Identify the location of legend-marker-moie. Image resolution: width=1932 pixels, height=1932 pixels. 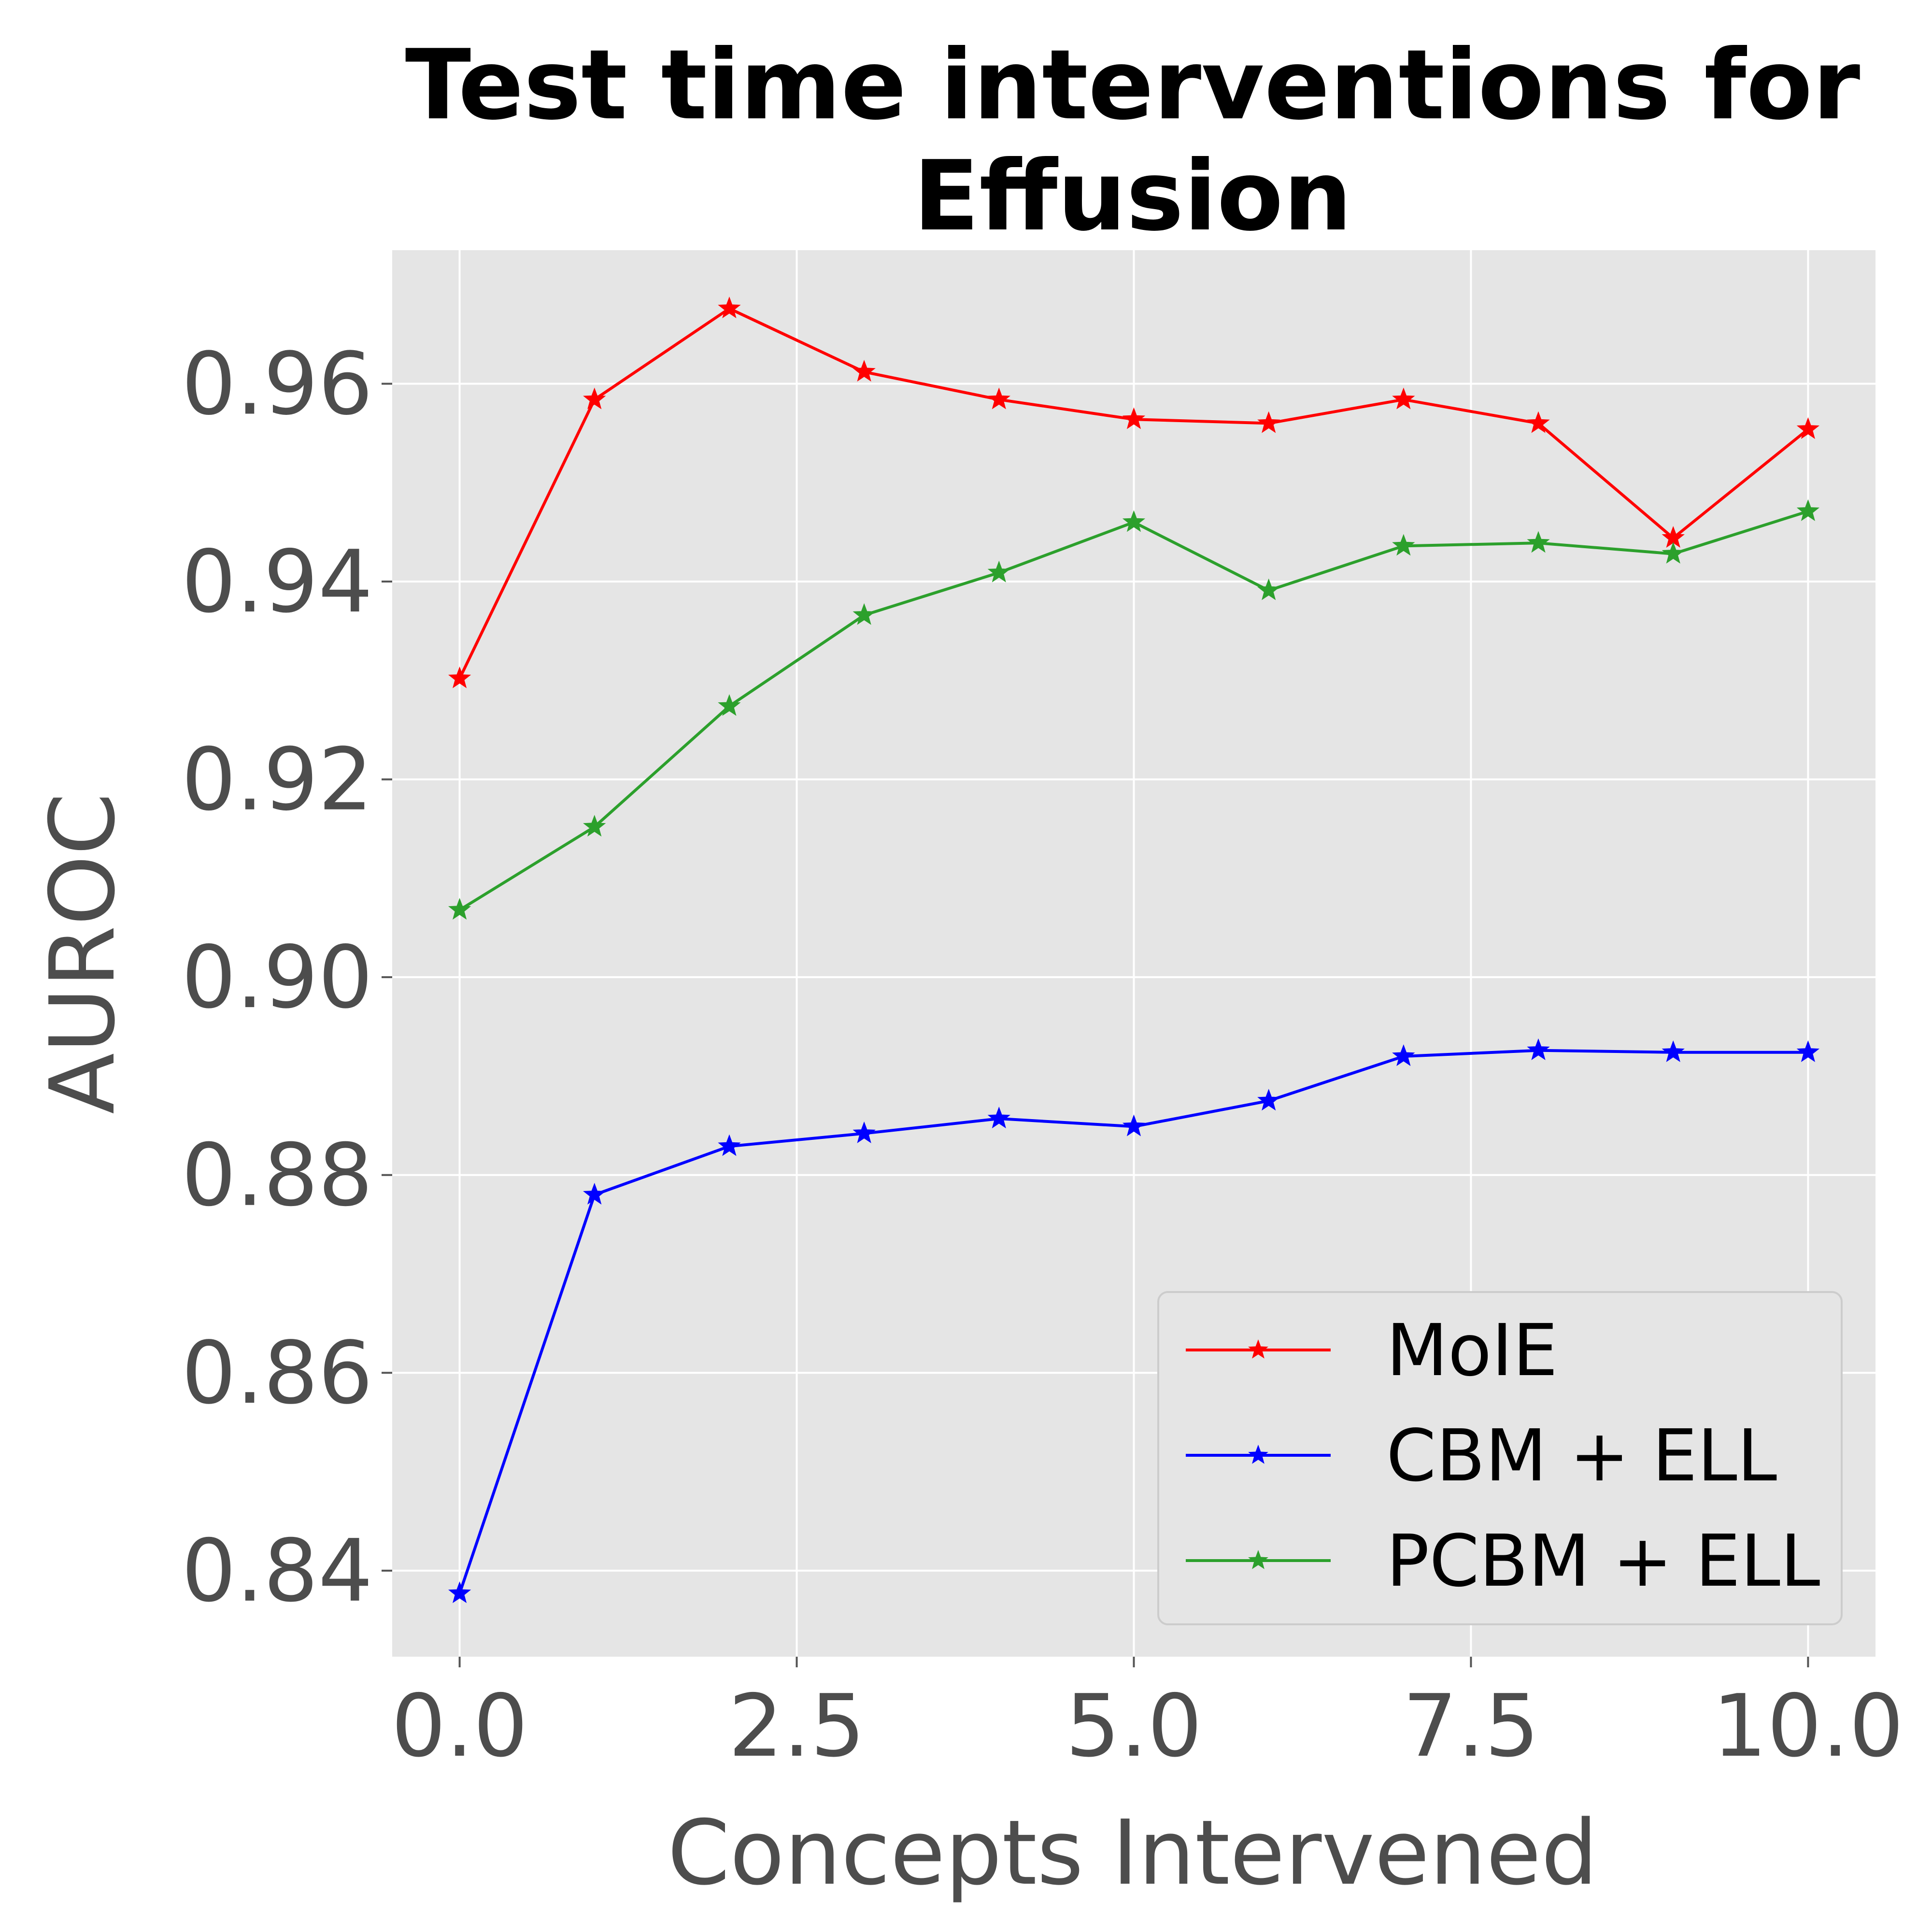
(1258, 1349).